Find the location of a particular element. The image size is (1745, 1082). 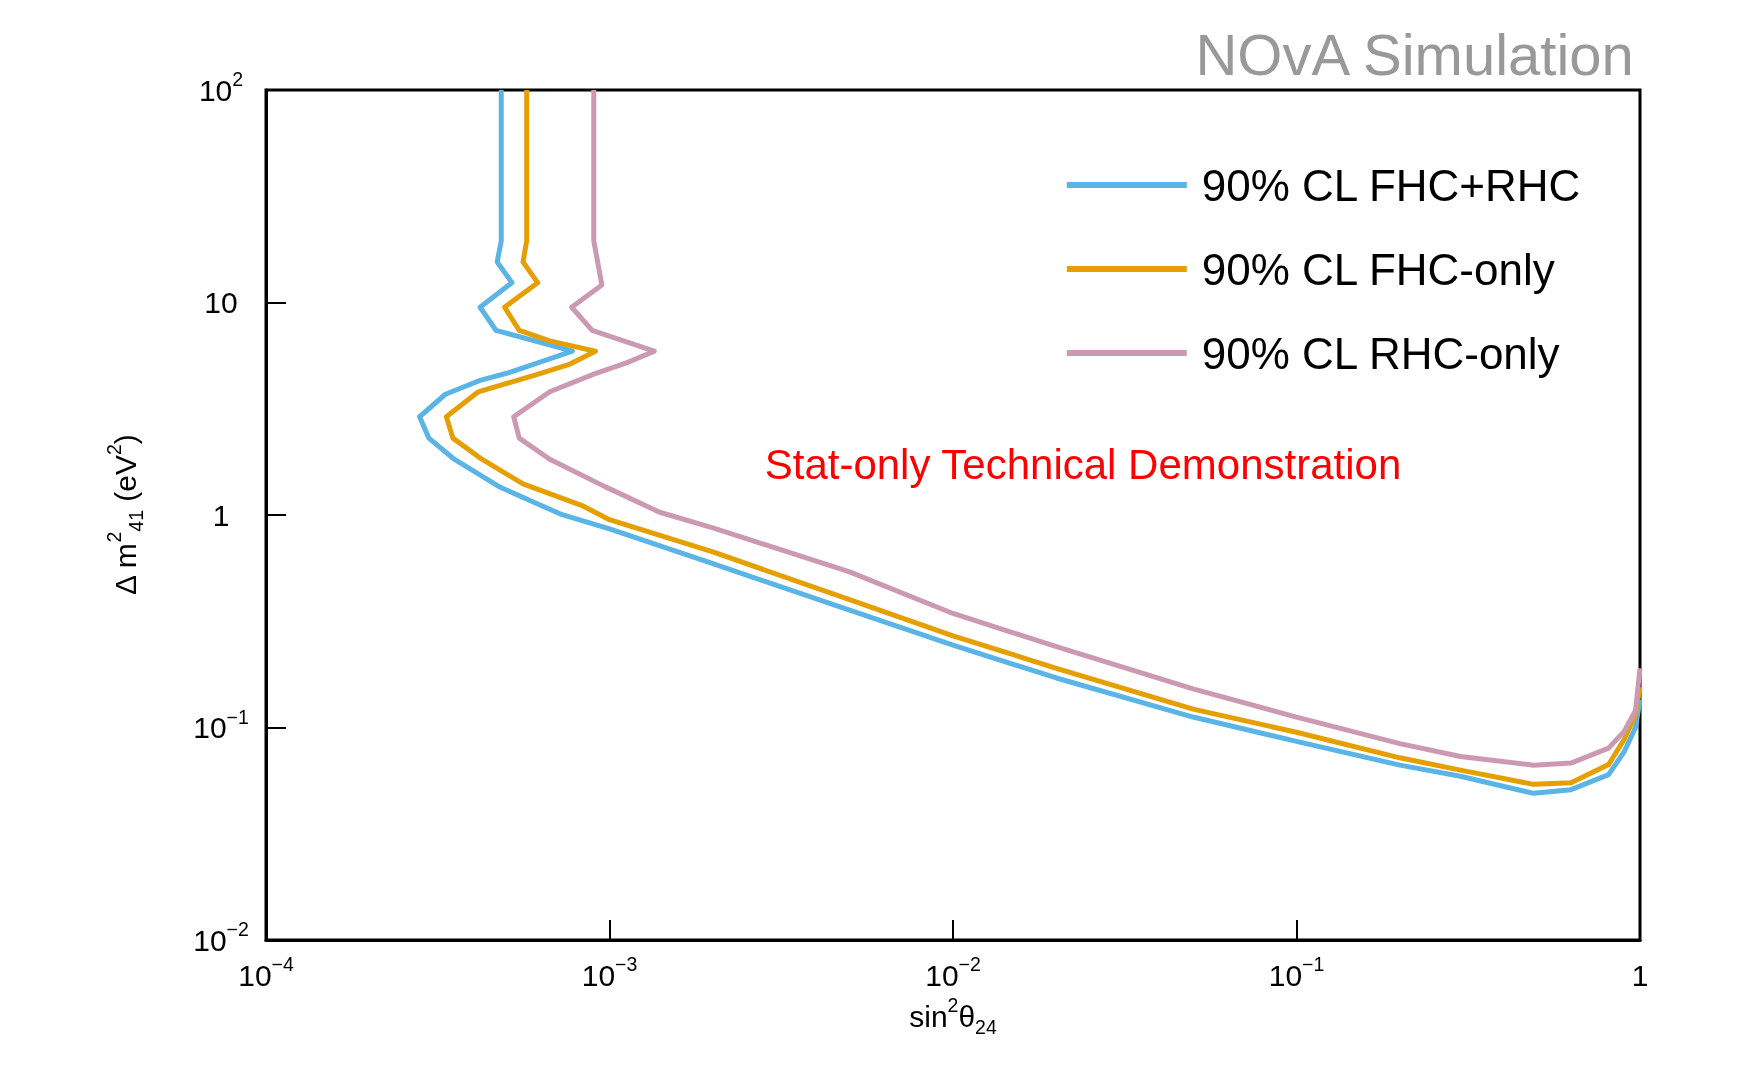

legend-label: 90% CL FHC+RHC is located at coordinates (1391, 185).